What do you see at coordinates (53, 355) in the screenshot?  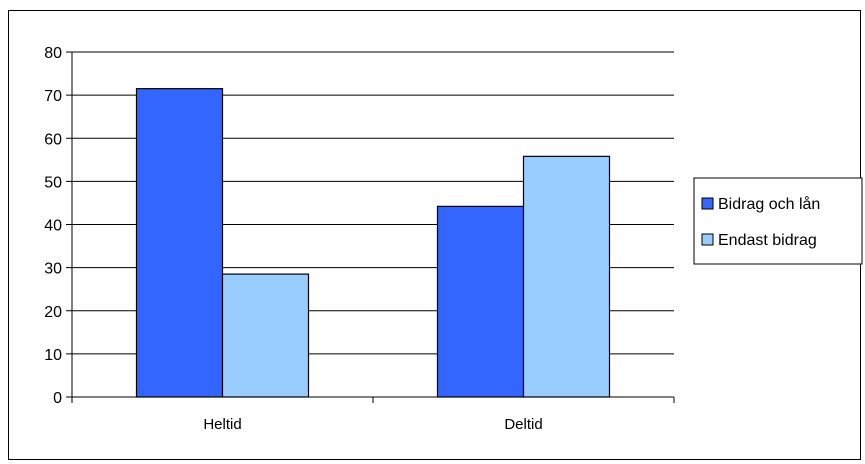 I see `y-tick-label: 10` at bounding box center [53, 355].